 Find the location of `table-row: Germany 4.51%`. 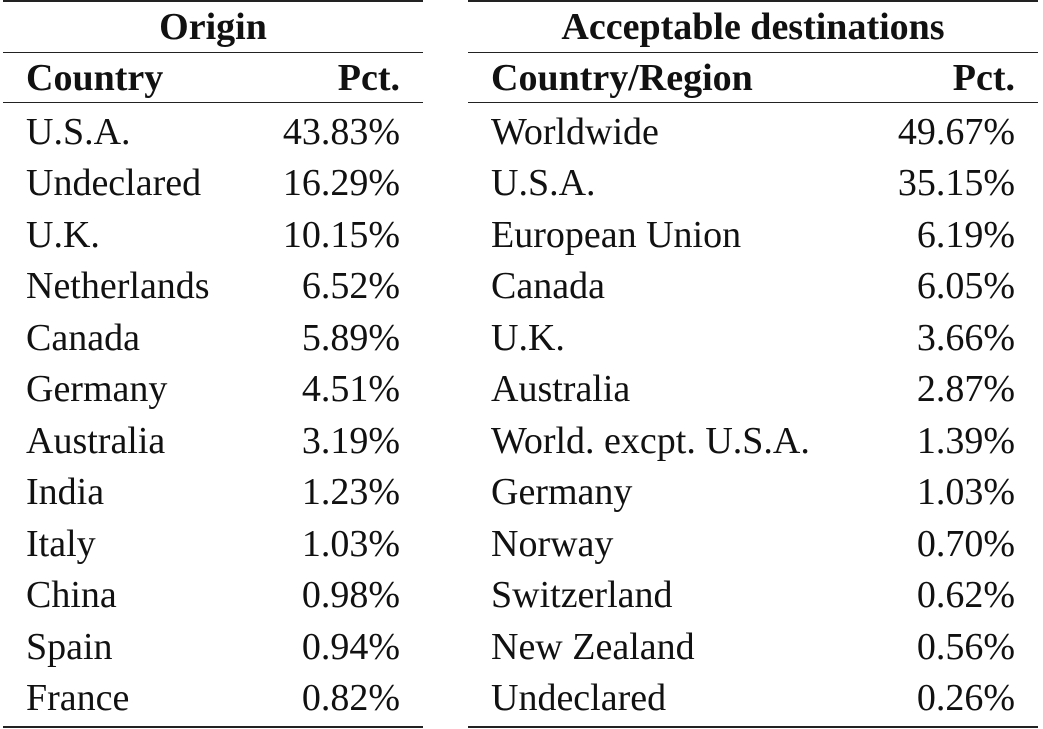

table-row: Germany 4.51% is located at coordinates (213, 390).